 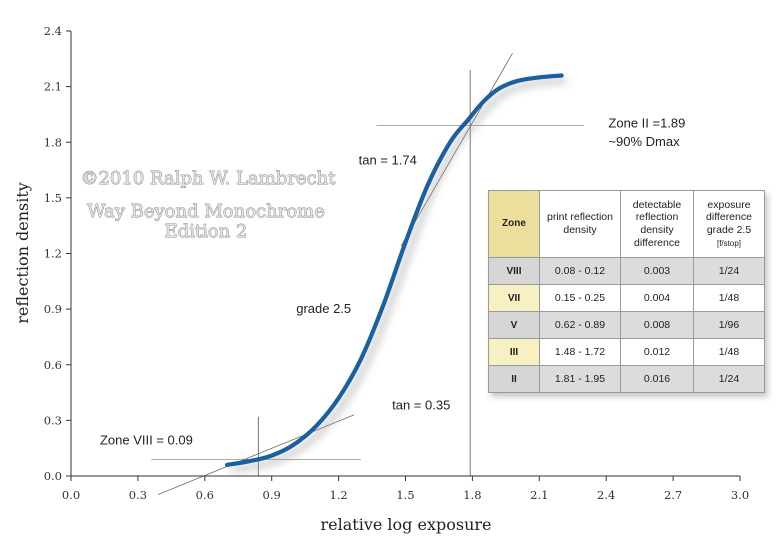 What do you see at coordinates (657, 298) in the screenshot?
I see `cell-diff: 0.004` at bounding box center [657, 298].